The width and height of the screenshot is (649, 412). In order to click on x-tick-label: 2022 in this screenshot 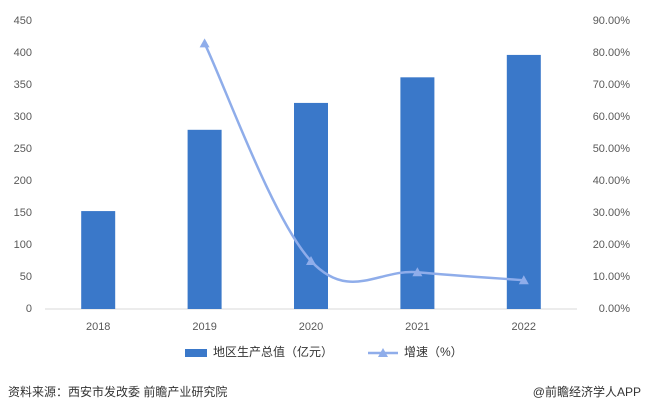, I will do `click(524, 327)`.